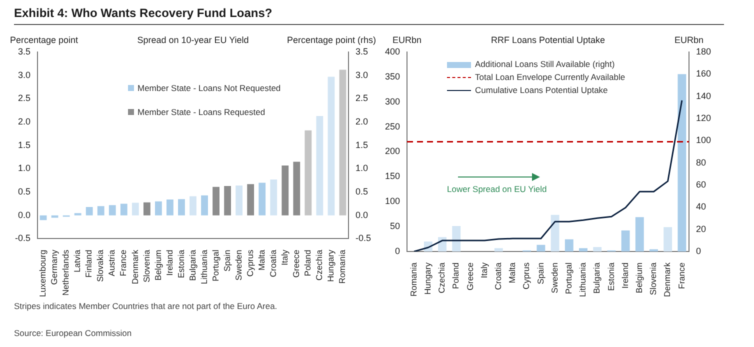  What do you see at coordinates (361, 121) in the screenshot?
I see `y2-tick-label: 2.0` at bounding box center [361, 121].